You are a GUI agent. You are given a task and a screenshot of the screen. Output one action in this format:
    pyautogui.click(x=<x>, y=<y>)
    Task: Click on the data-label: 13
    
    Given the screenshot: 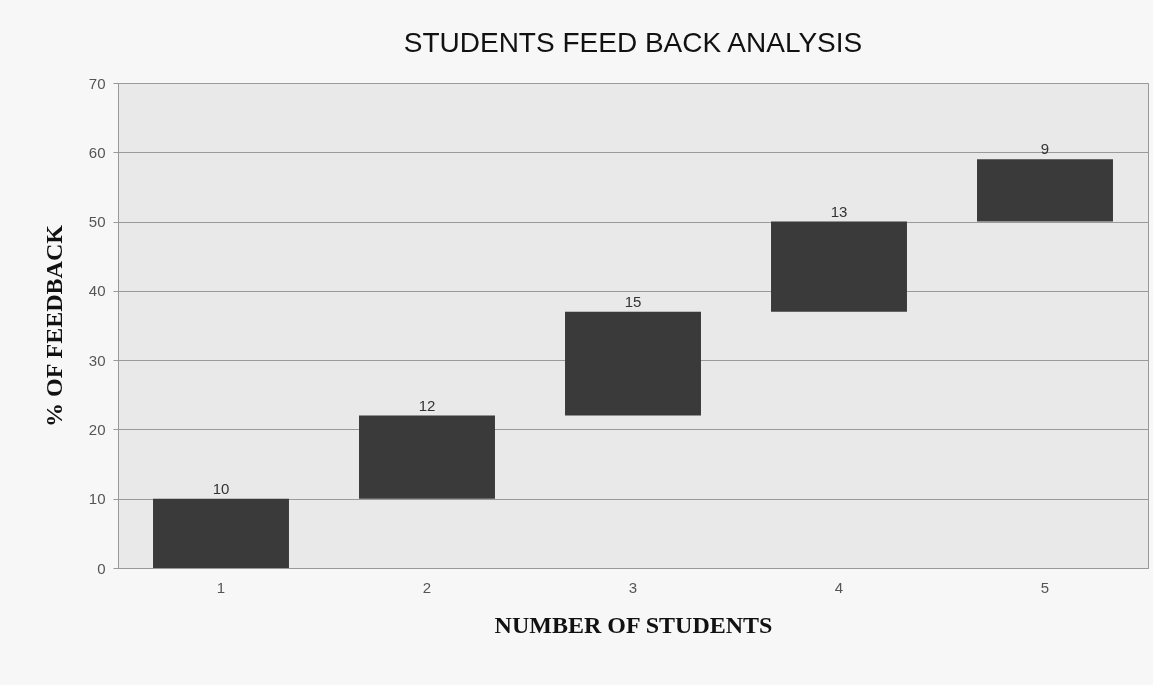 What is the action you would take?
    pyautogui.click(x=839, y=211)
    